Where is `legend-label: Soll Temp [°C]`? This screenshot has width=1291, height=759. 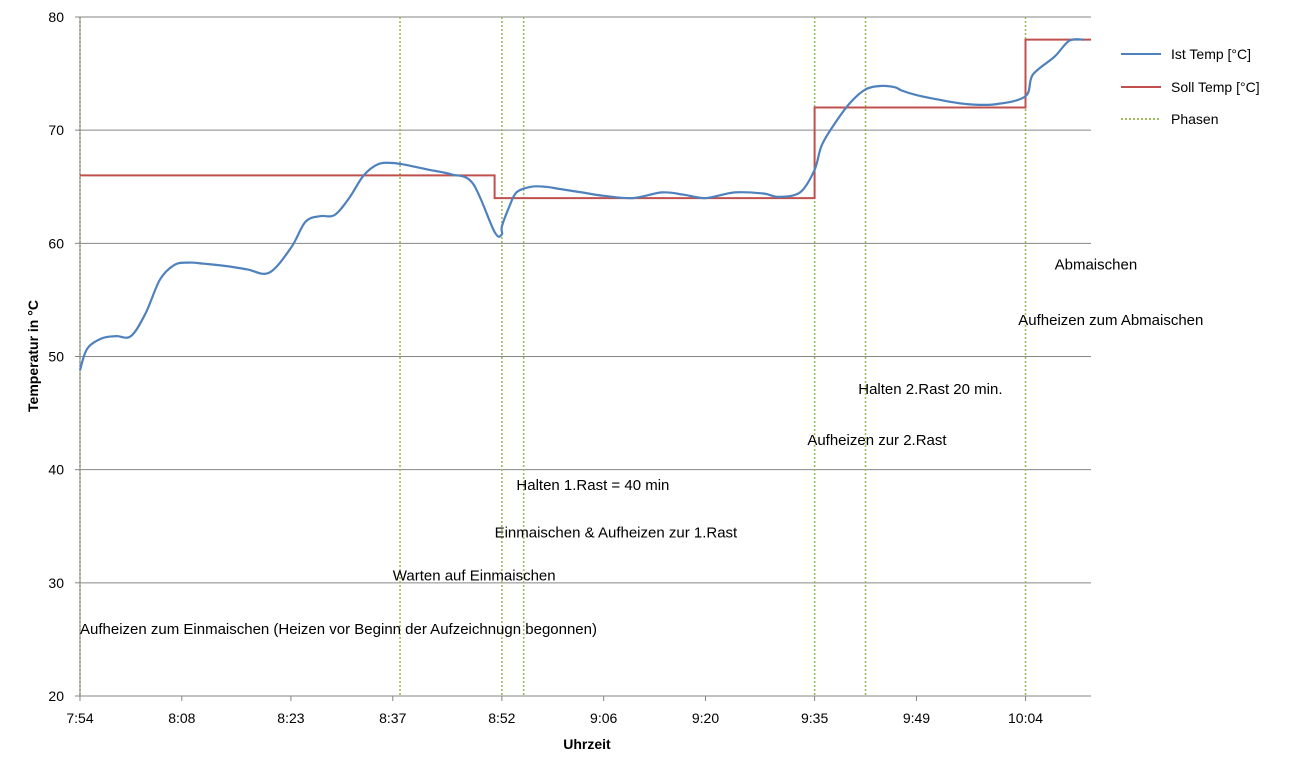
legend-label: Soll Temp [°C] is located at coordinates (1215, 87).